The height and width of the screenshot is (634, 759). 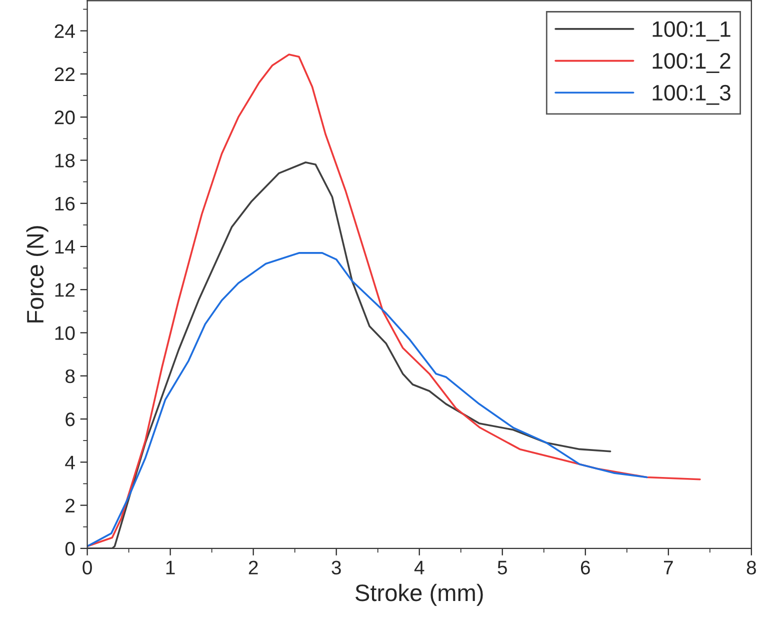 What do you see at coordinates (65, 247) in the screenshot?
I see `y-tick-label: 14` at bounding box center [65, 247].